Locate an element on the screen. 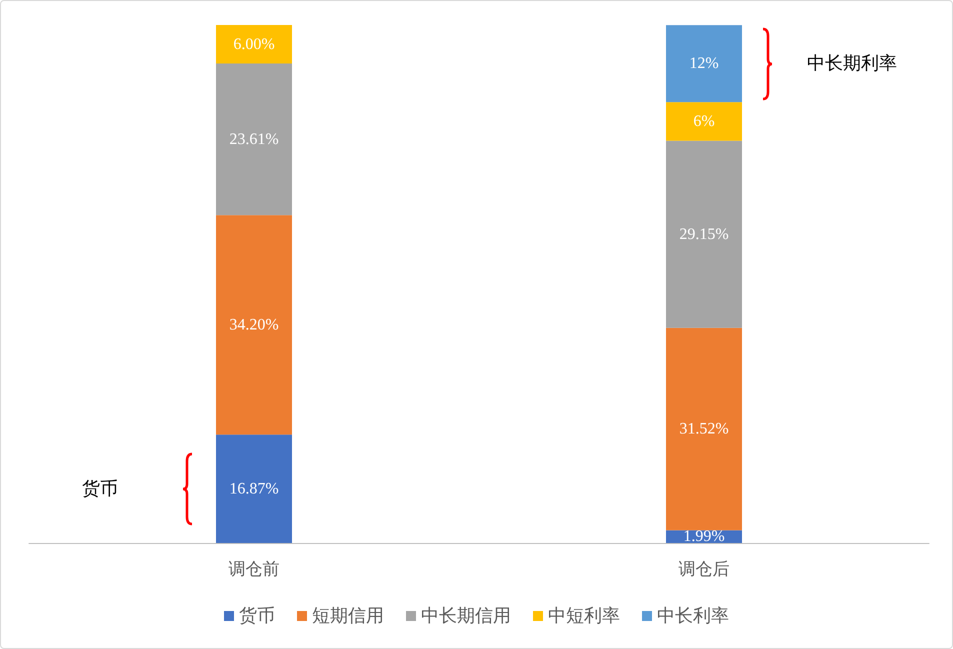  data-label: 1.99% is located at coordinates (704, 537).